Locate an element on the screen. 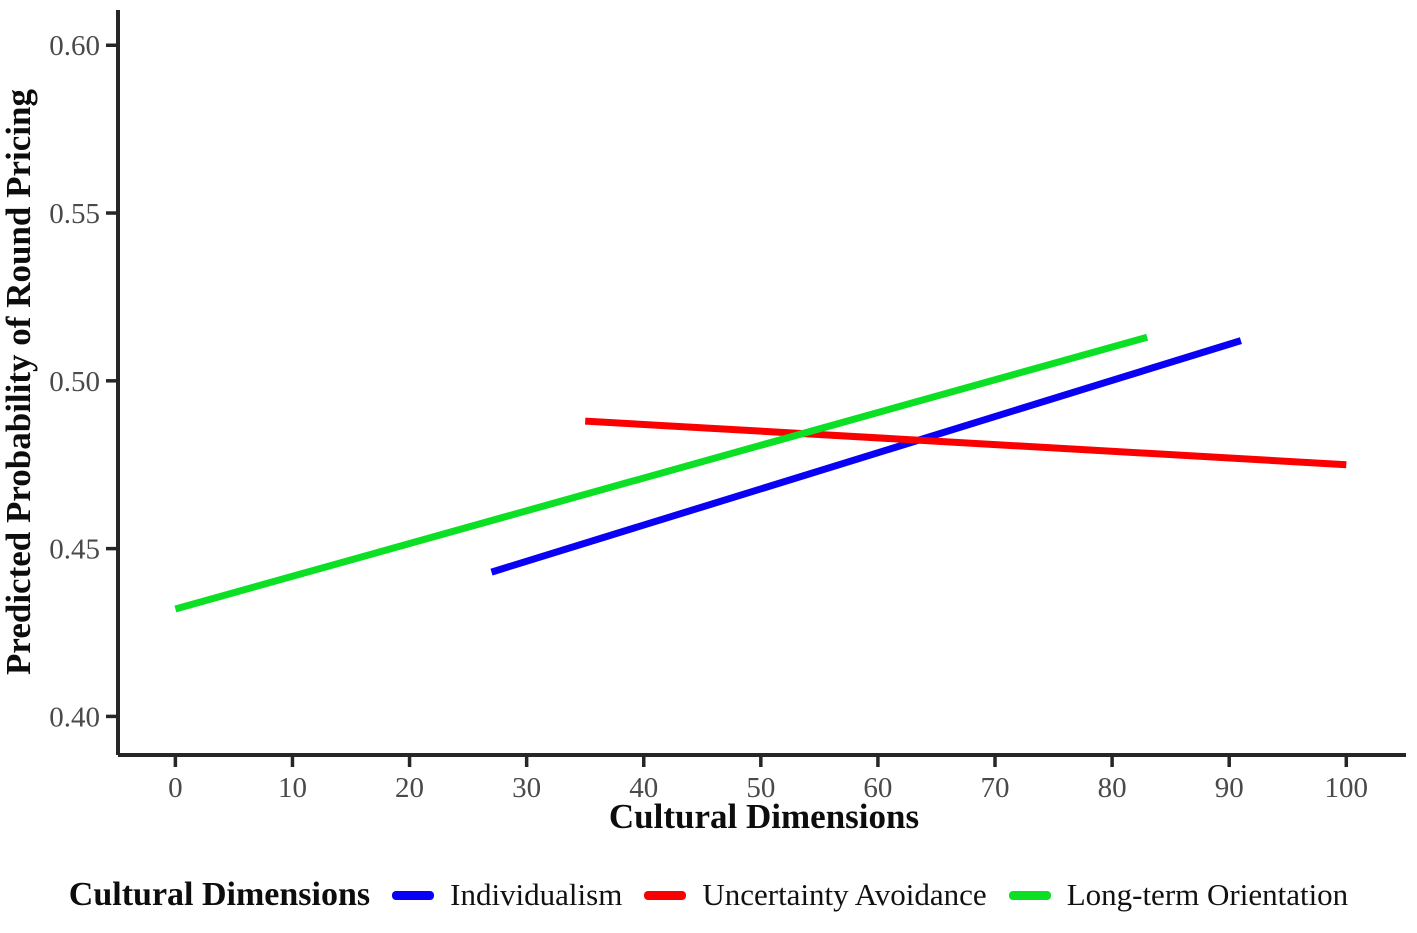 This screenshot has height=933, width=1417. x-tick-label: 70 is located at coordinates (995, 788).